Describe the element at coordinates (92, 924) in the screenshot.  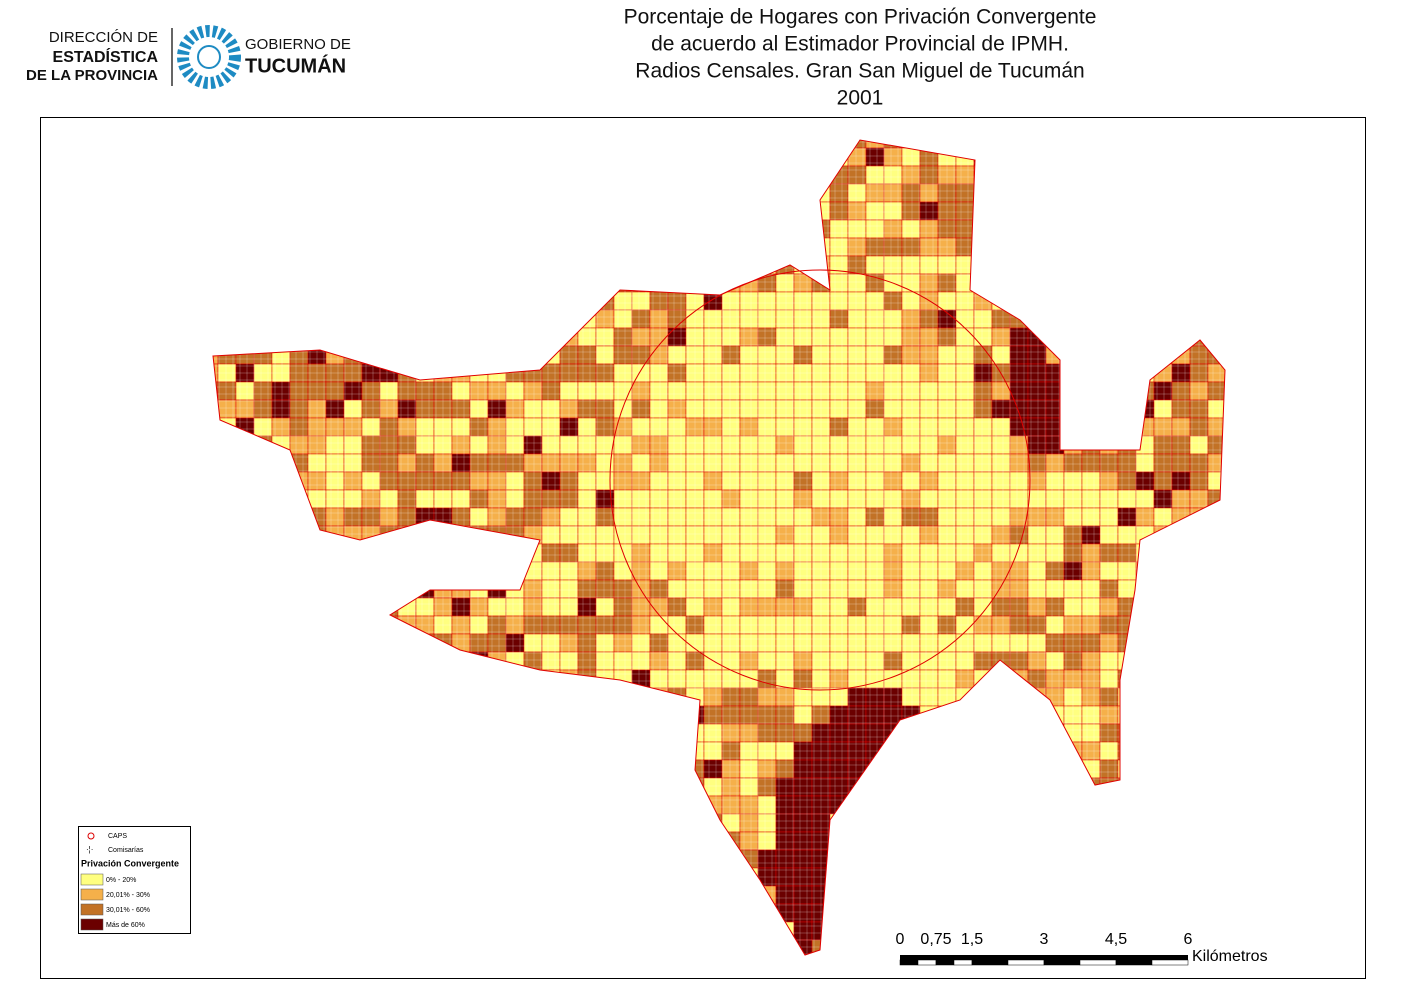
I see `legend-swatch` at that location.